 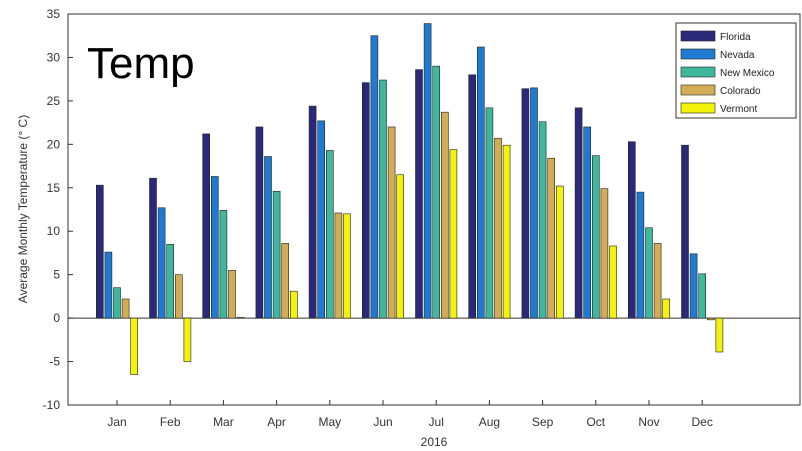 I want to click on legend-items: Florida Nevada New Mexico Colorado Vermont, so click(x=727, y=72).